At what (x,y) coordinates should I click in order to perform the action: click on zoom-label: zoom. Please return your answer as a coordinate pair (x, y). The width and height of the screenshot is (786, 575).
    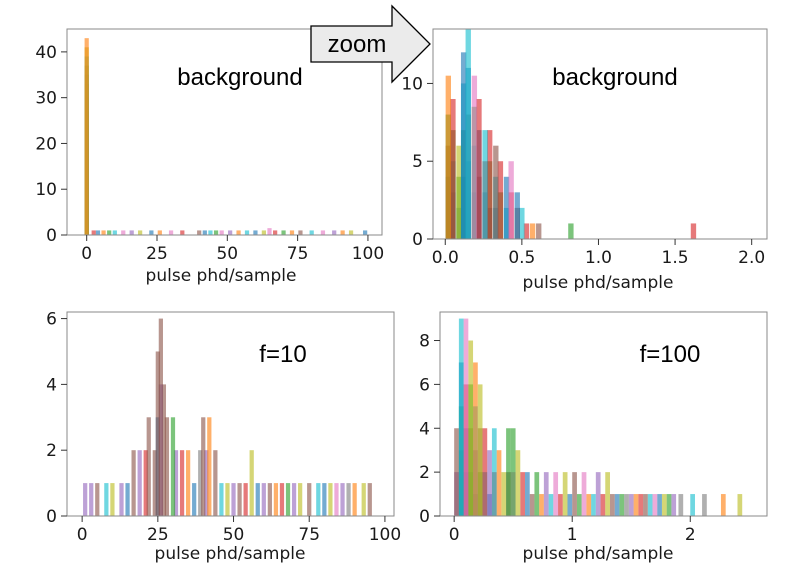
    Looking at the image, I should click on (357, 44).